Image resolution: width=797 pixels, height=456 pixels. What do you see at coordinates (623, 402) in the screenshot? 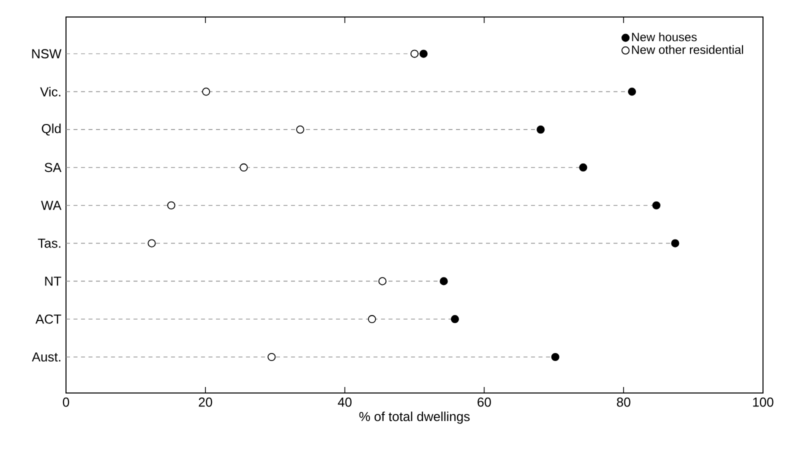
I see `x-tick-label: 80` at bounding box center [623, 402].